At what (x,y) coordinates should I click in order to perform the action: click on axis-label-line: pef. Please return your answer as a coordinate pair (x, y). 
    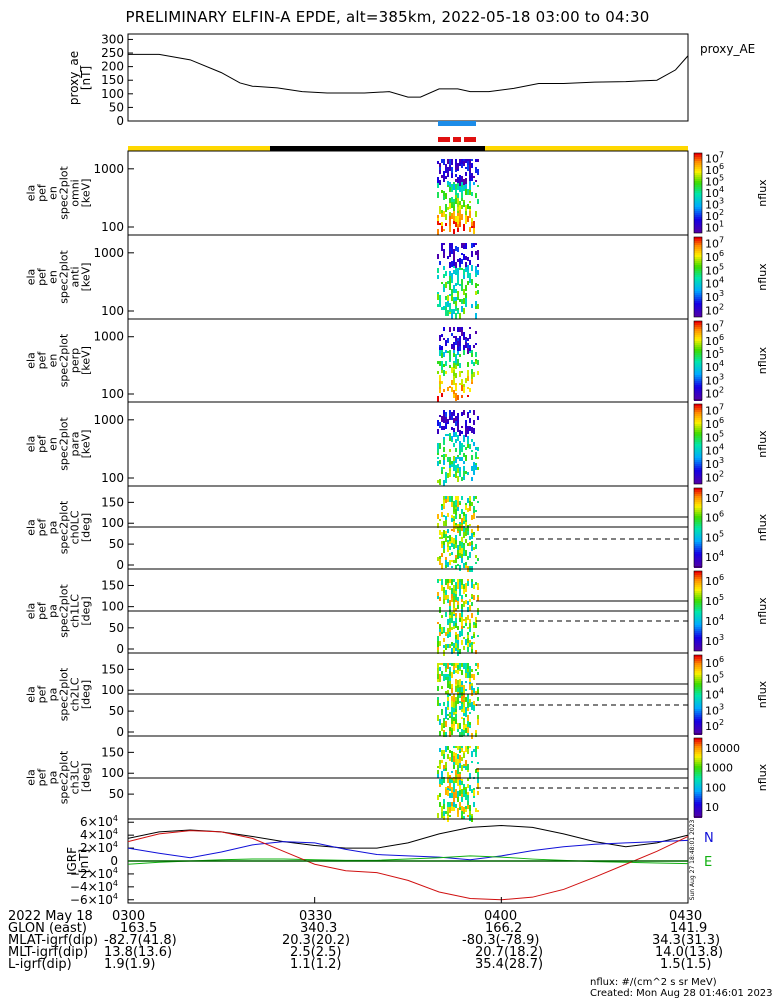
    Looking at the image, I should click on (42, 610).